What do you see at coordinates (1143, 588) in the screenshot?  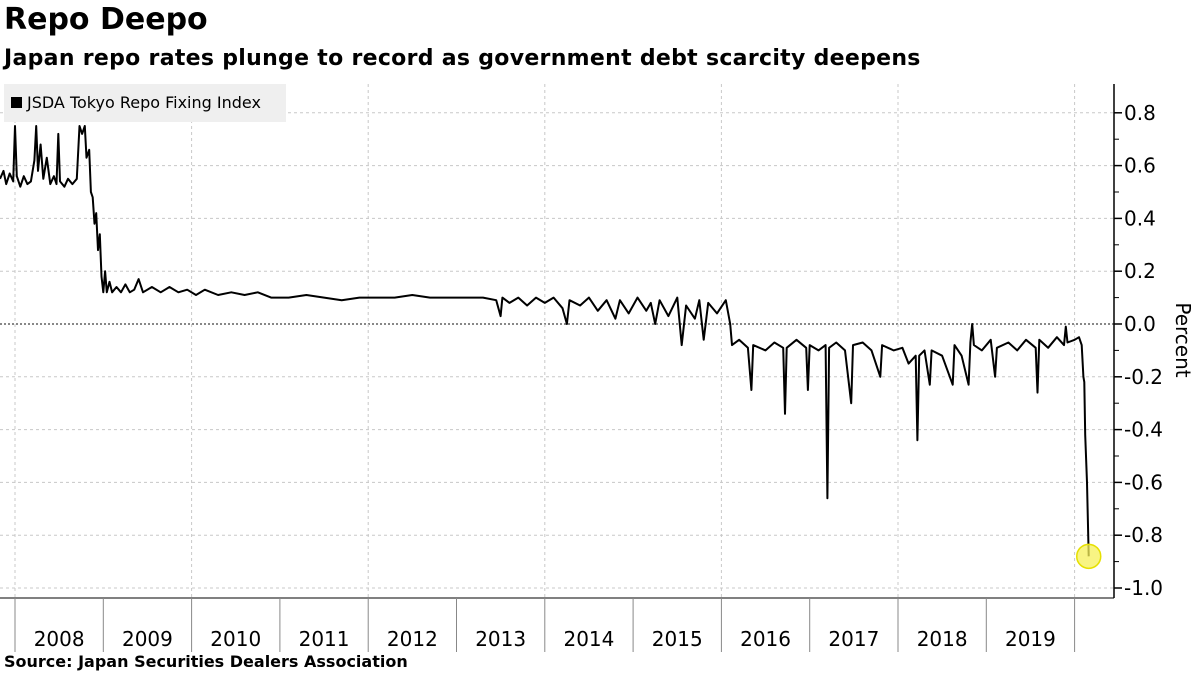 I see `y-tick-label: -1.0` at bounding box center [1143, 588].